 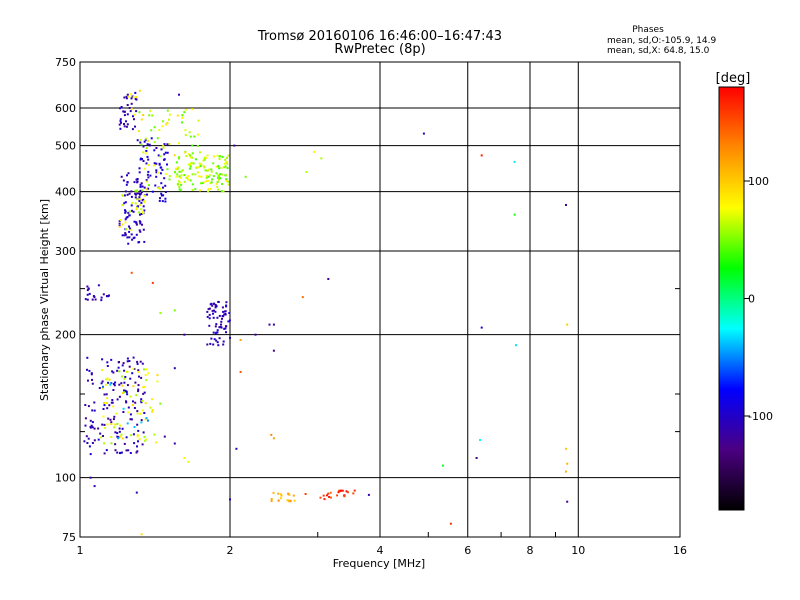 What do you see at coordinates (467, 550) in the screenshot?
I see `x-tick-label: 6` at bounding box center [467, 550].